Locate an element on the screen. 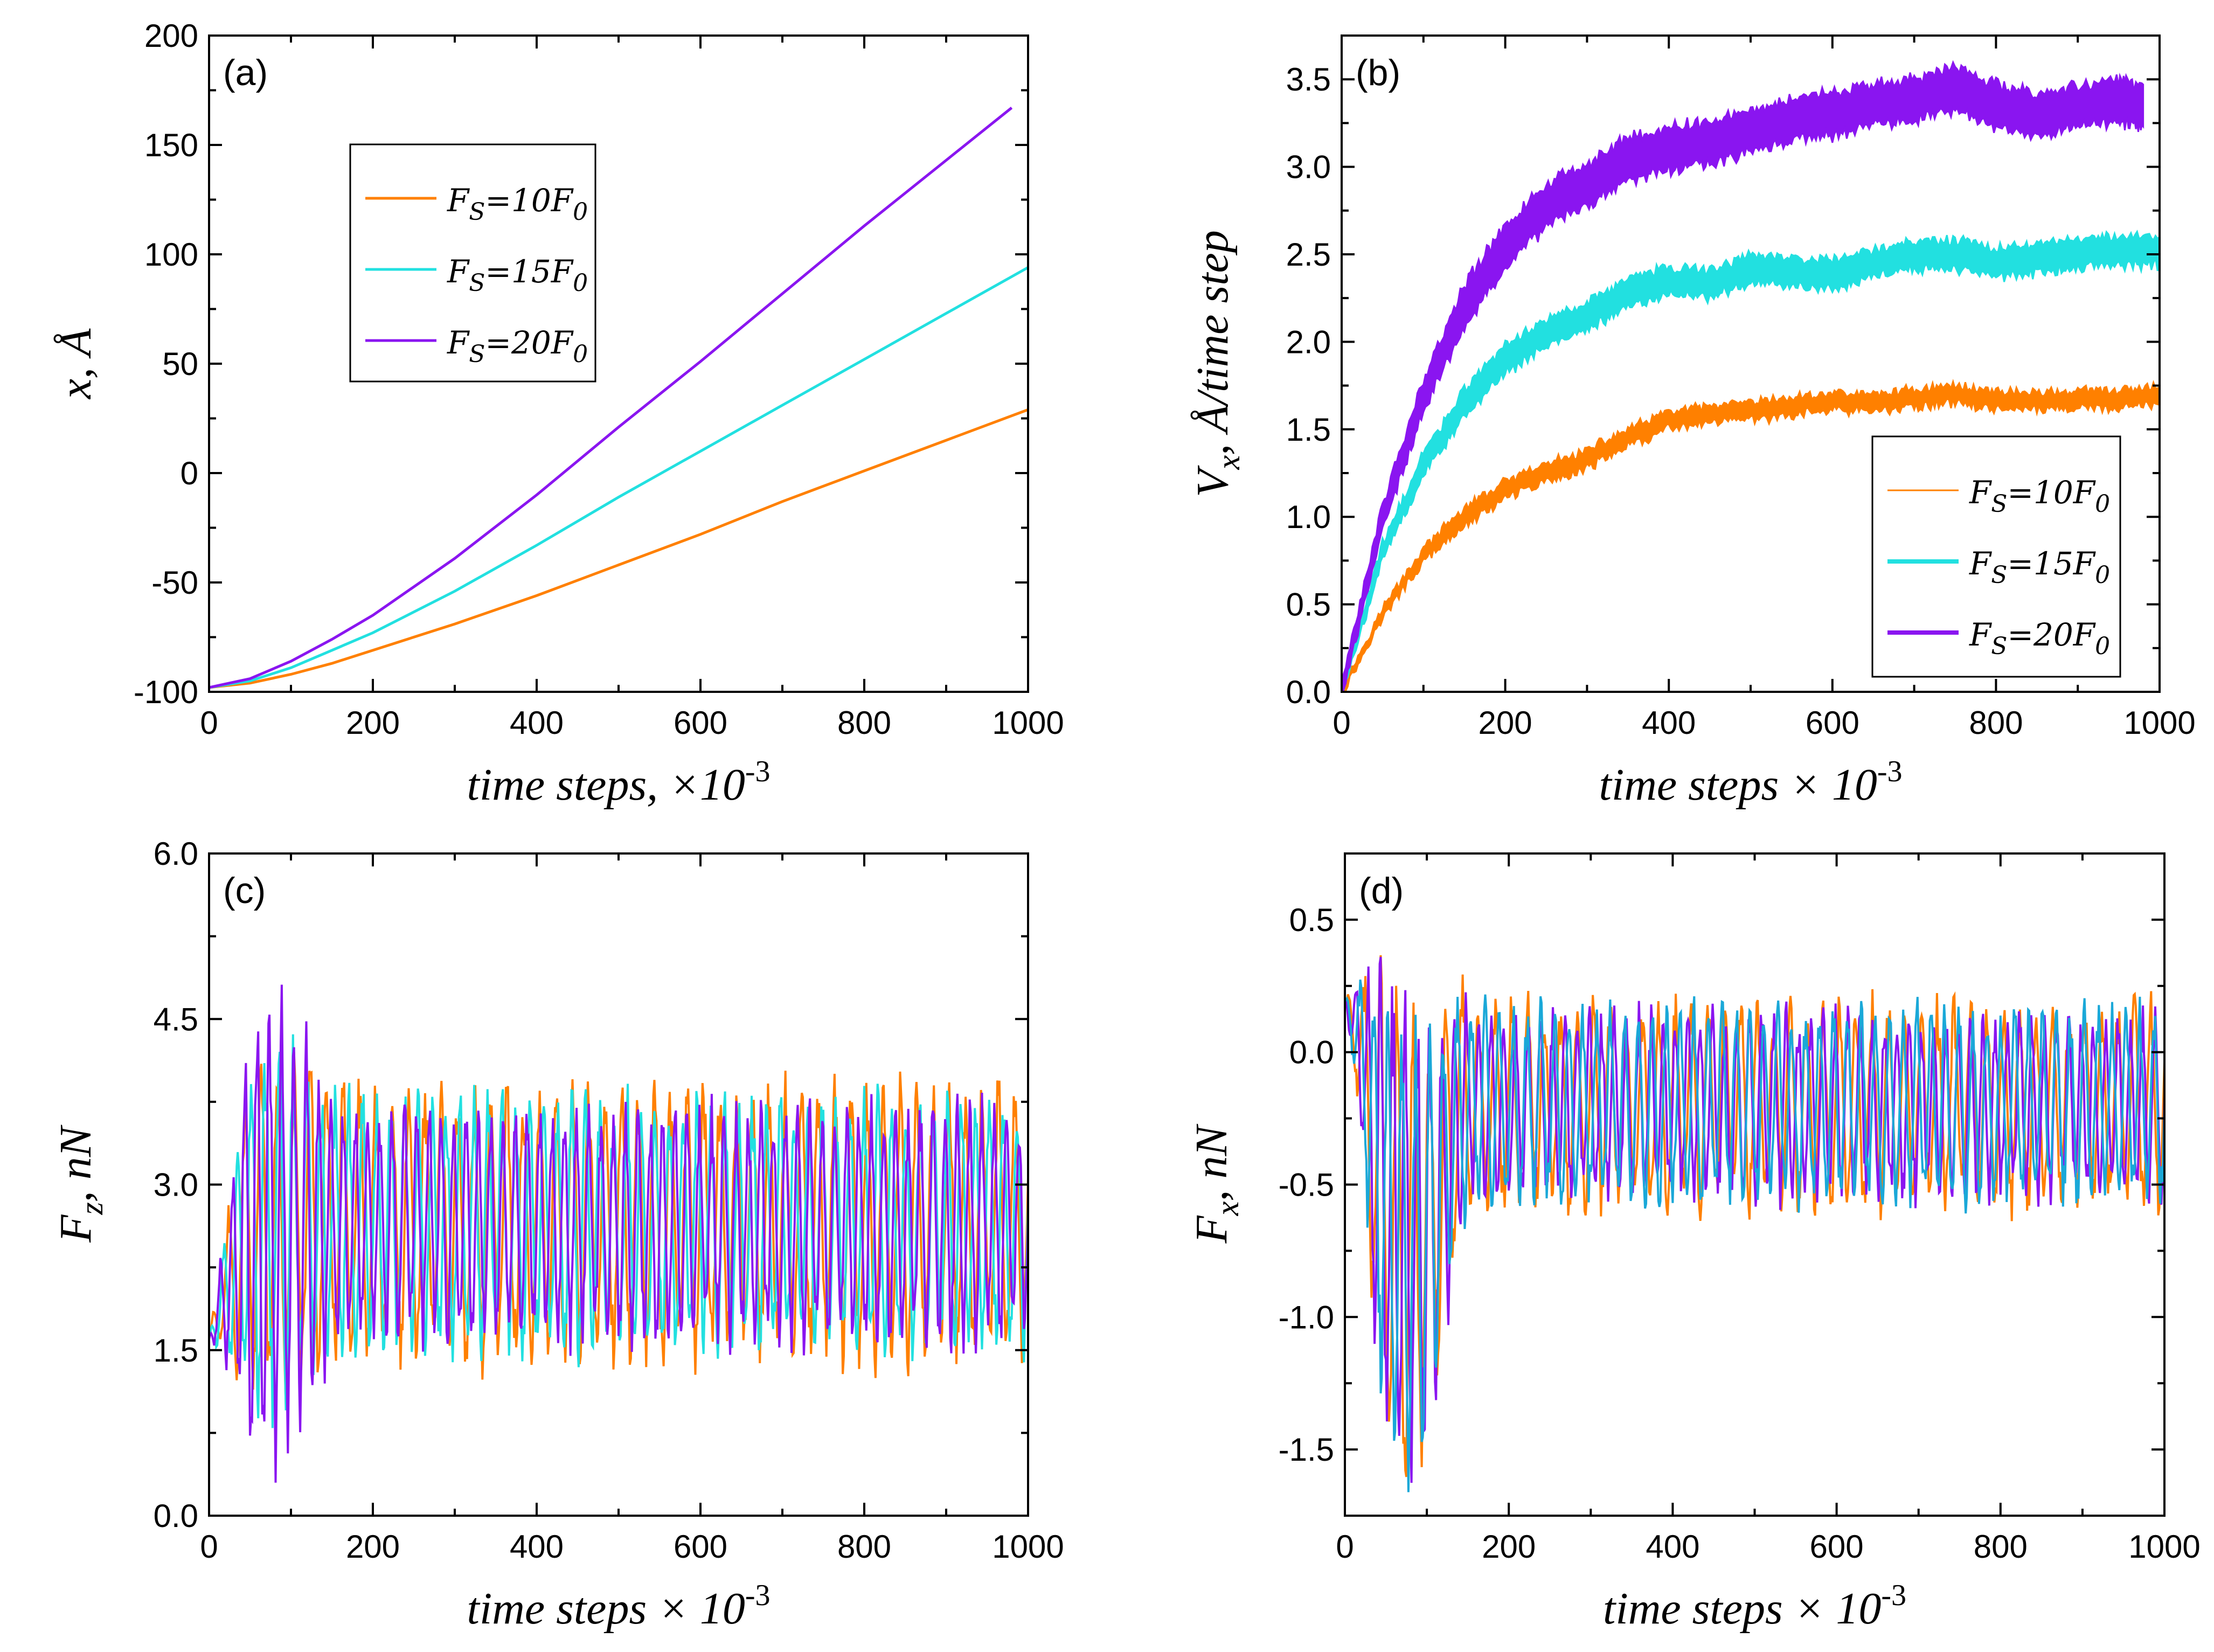  y-tick-label: -50 is located at coordinates (175, 583).